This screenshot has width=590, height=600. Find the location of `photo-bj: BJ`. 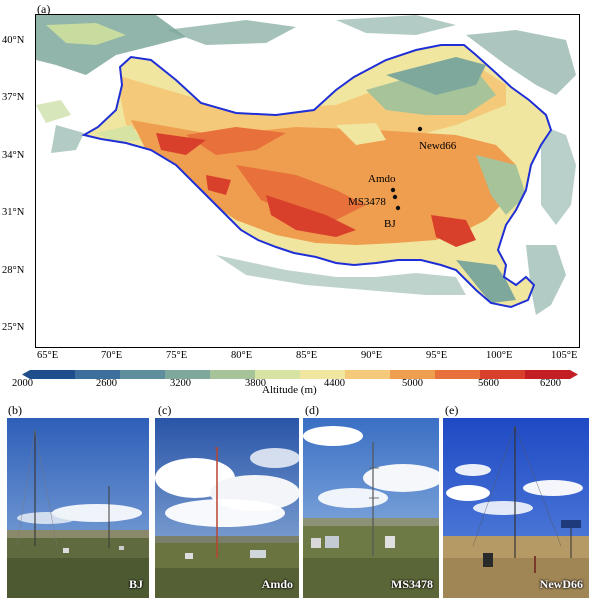

photo-bj: BJ is located at coordinates (78, 508).